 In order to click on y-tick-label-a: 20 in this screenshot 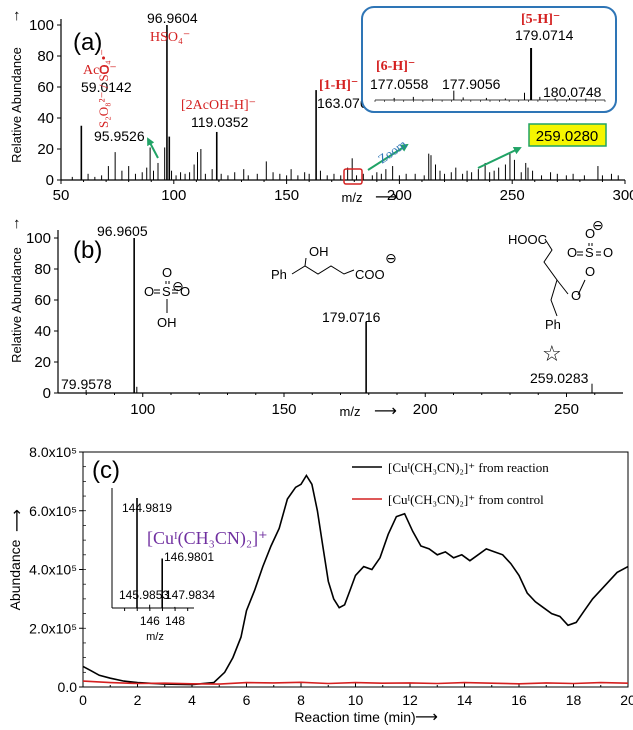, I will do `click(45, 149)`.